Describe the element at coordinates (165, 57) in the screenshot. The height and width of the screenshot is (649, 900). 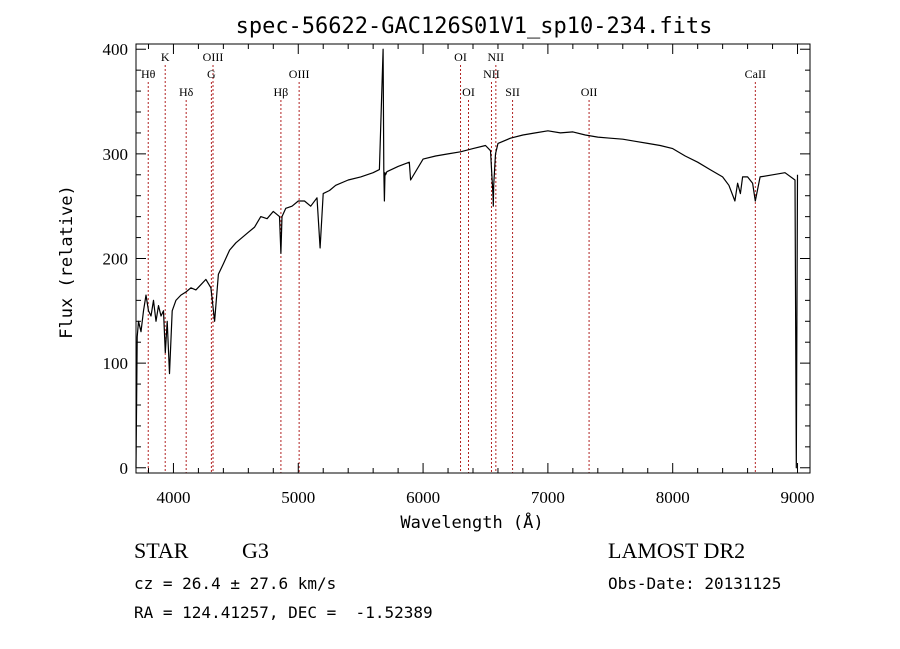
I see `spectral-line-label: K` at that location.